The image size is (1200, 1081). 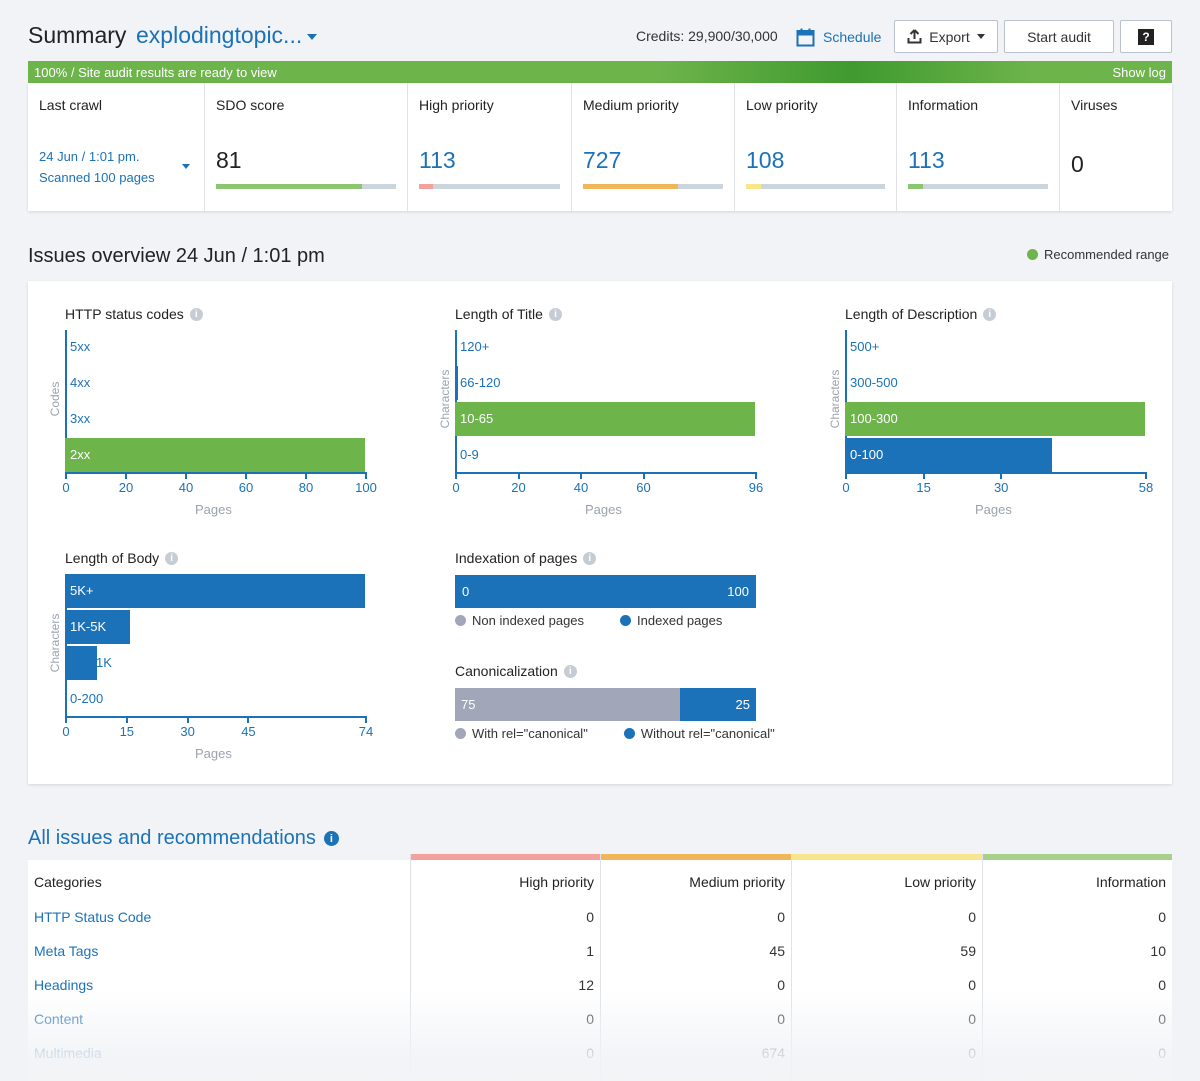 What do you see at coordinates (602, 160) in the screenshot?
I see `medium-priority-value: 727` at bounding box center [602, 160].